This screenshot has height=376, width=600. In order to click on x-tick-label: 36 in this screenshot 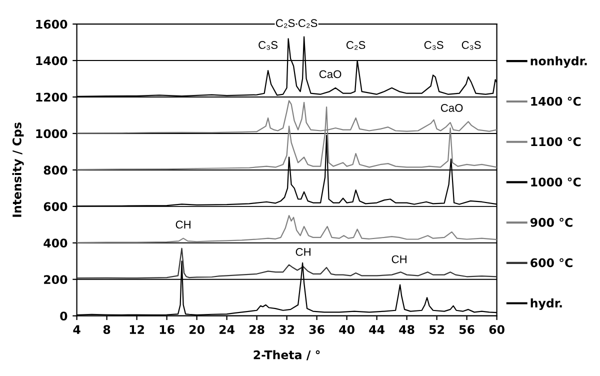, I will do `click(316, 329)`.